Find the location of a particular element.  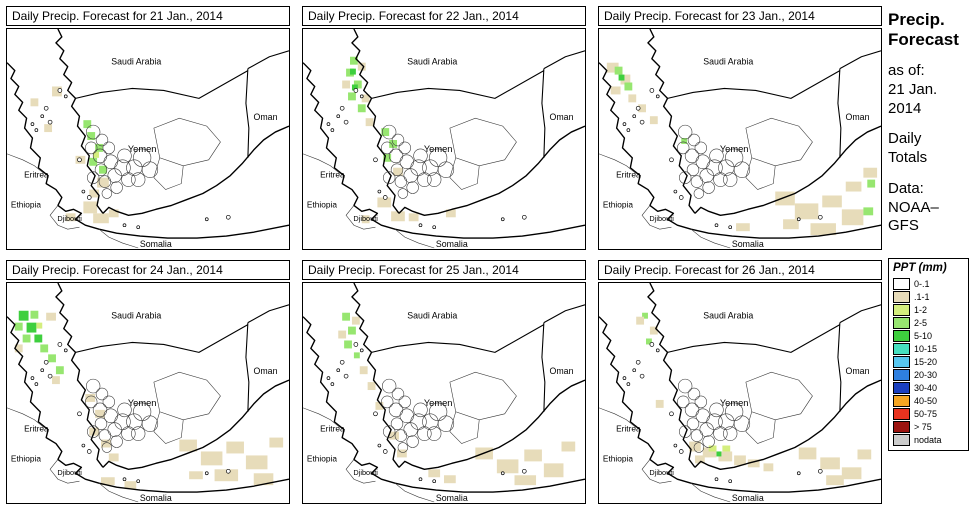

legend-row: 1-2 is located at coordinates (929, 309).